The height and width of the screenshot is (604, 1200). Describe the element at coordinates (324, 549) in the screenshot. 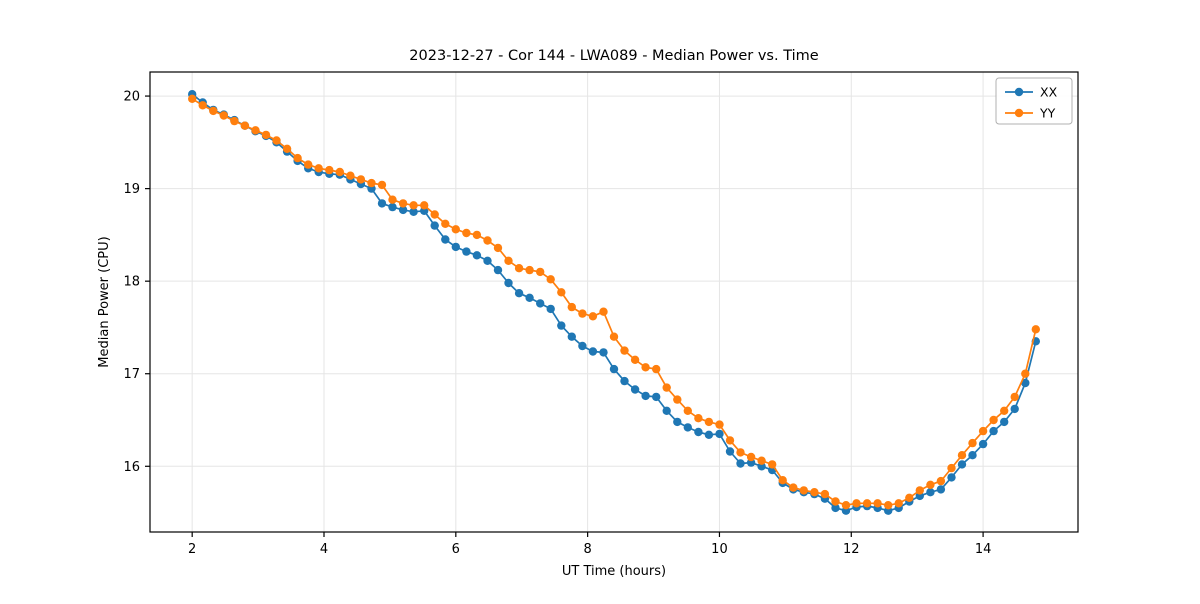

I see `x-tick-label: 4` at that location.